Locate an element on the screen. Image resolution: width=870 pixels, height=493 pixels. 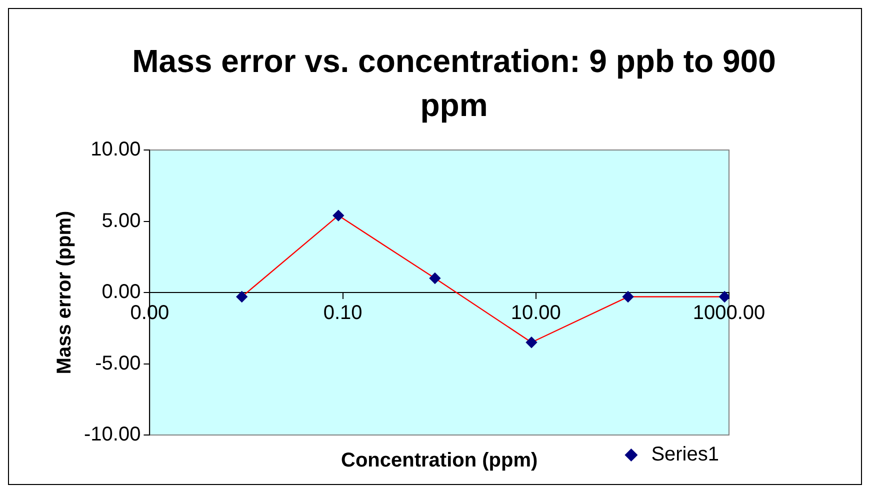
chart-title: Mass error vs. concentration: 9 ppb to 900 ppm is located at coordinates (454, 83).